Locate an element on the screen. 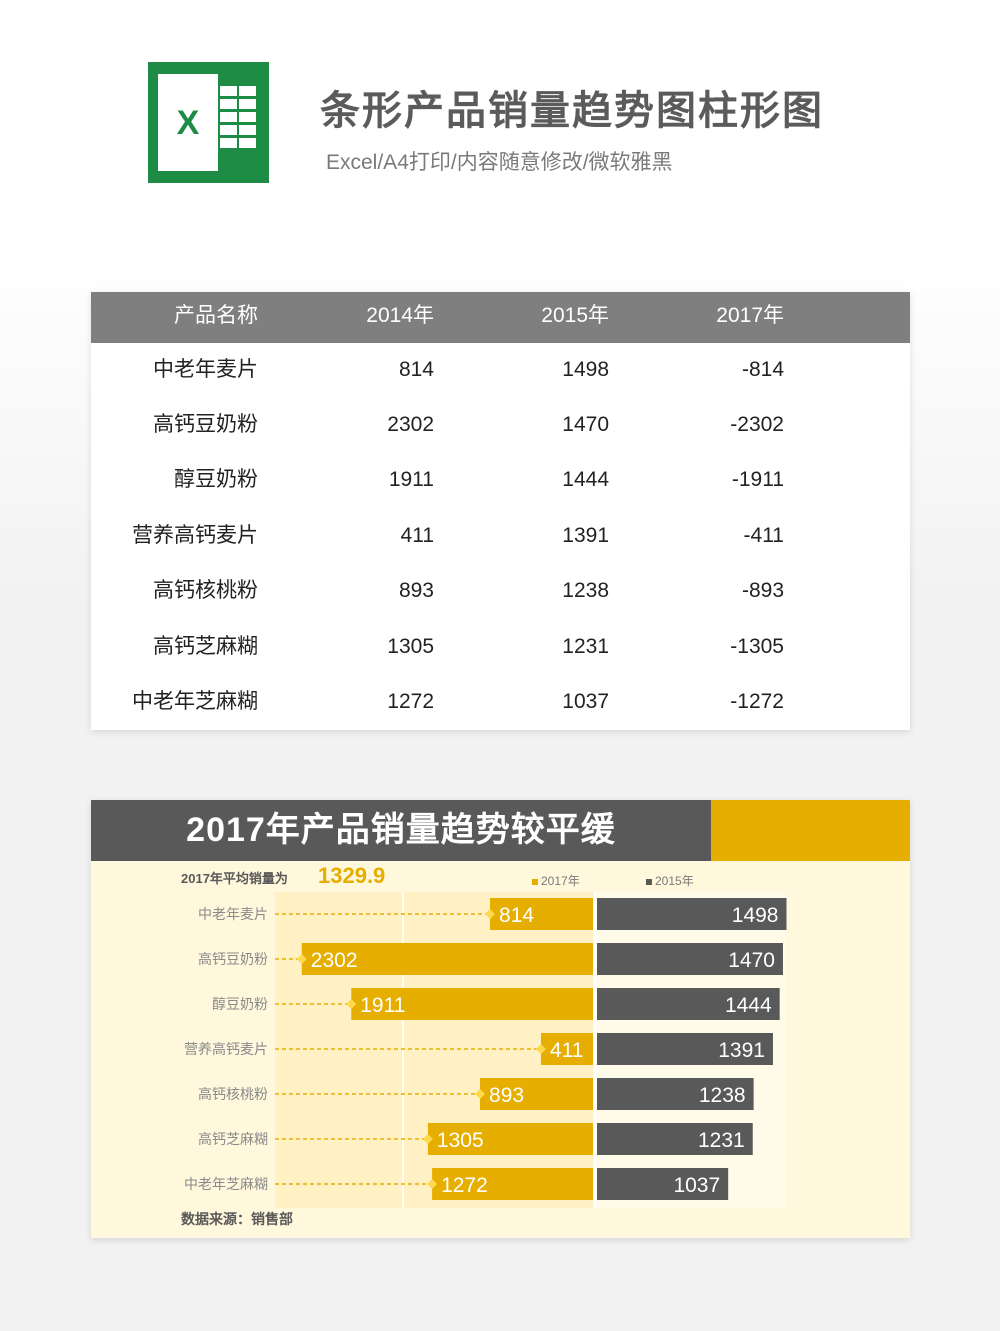 This screenshot has height=1331, width=1000. value-2015-cell: 1231 is located at coordinates (585, 646).